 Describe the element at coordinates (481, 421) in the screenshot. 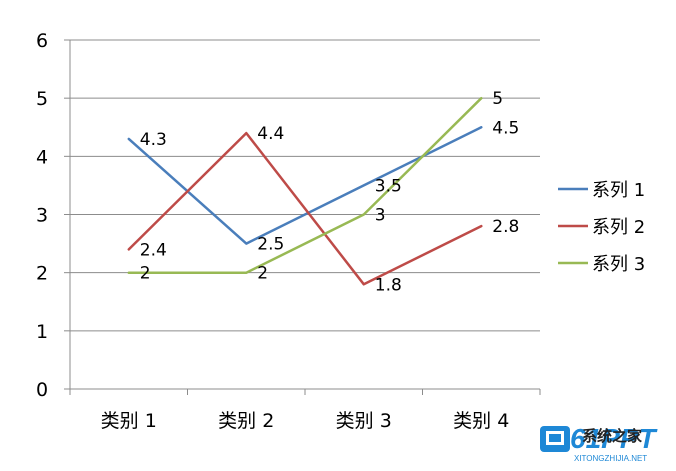

I see `x-tick-label: 类别 4` at that location.